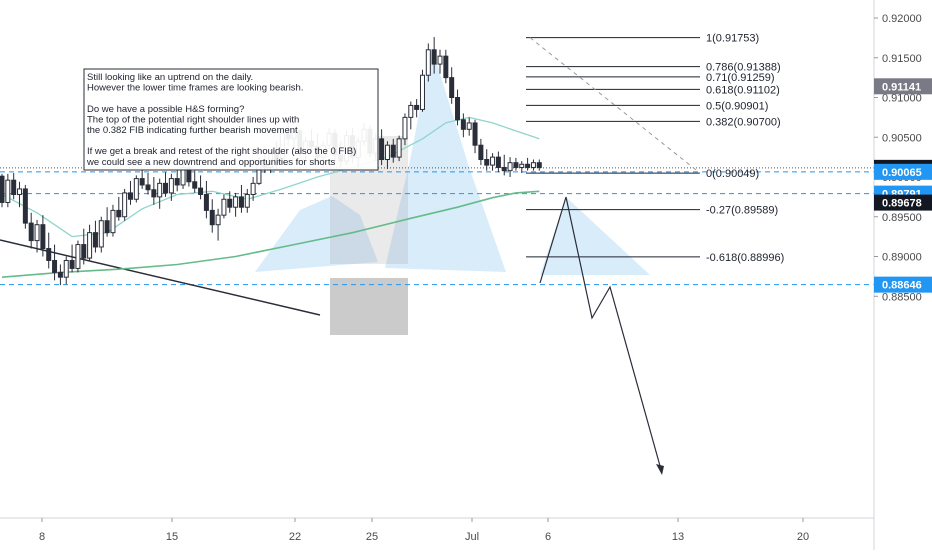 This screenshot has width=932, height=555. I want to click on fib-level-label: -0.27(0.89589), so click(742, 211).